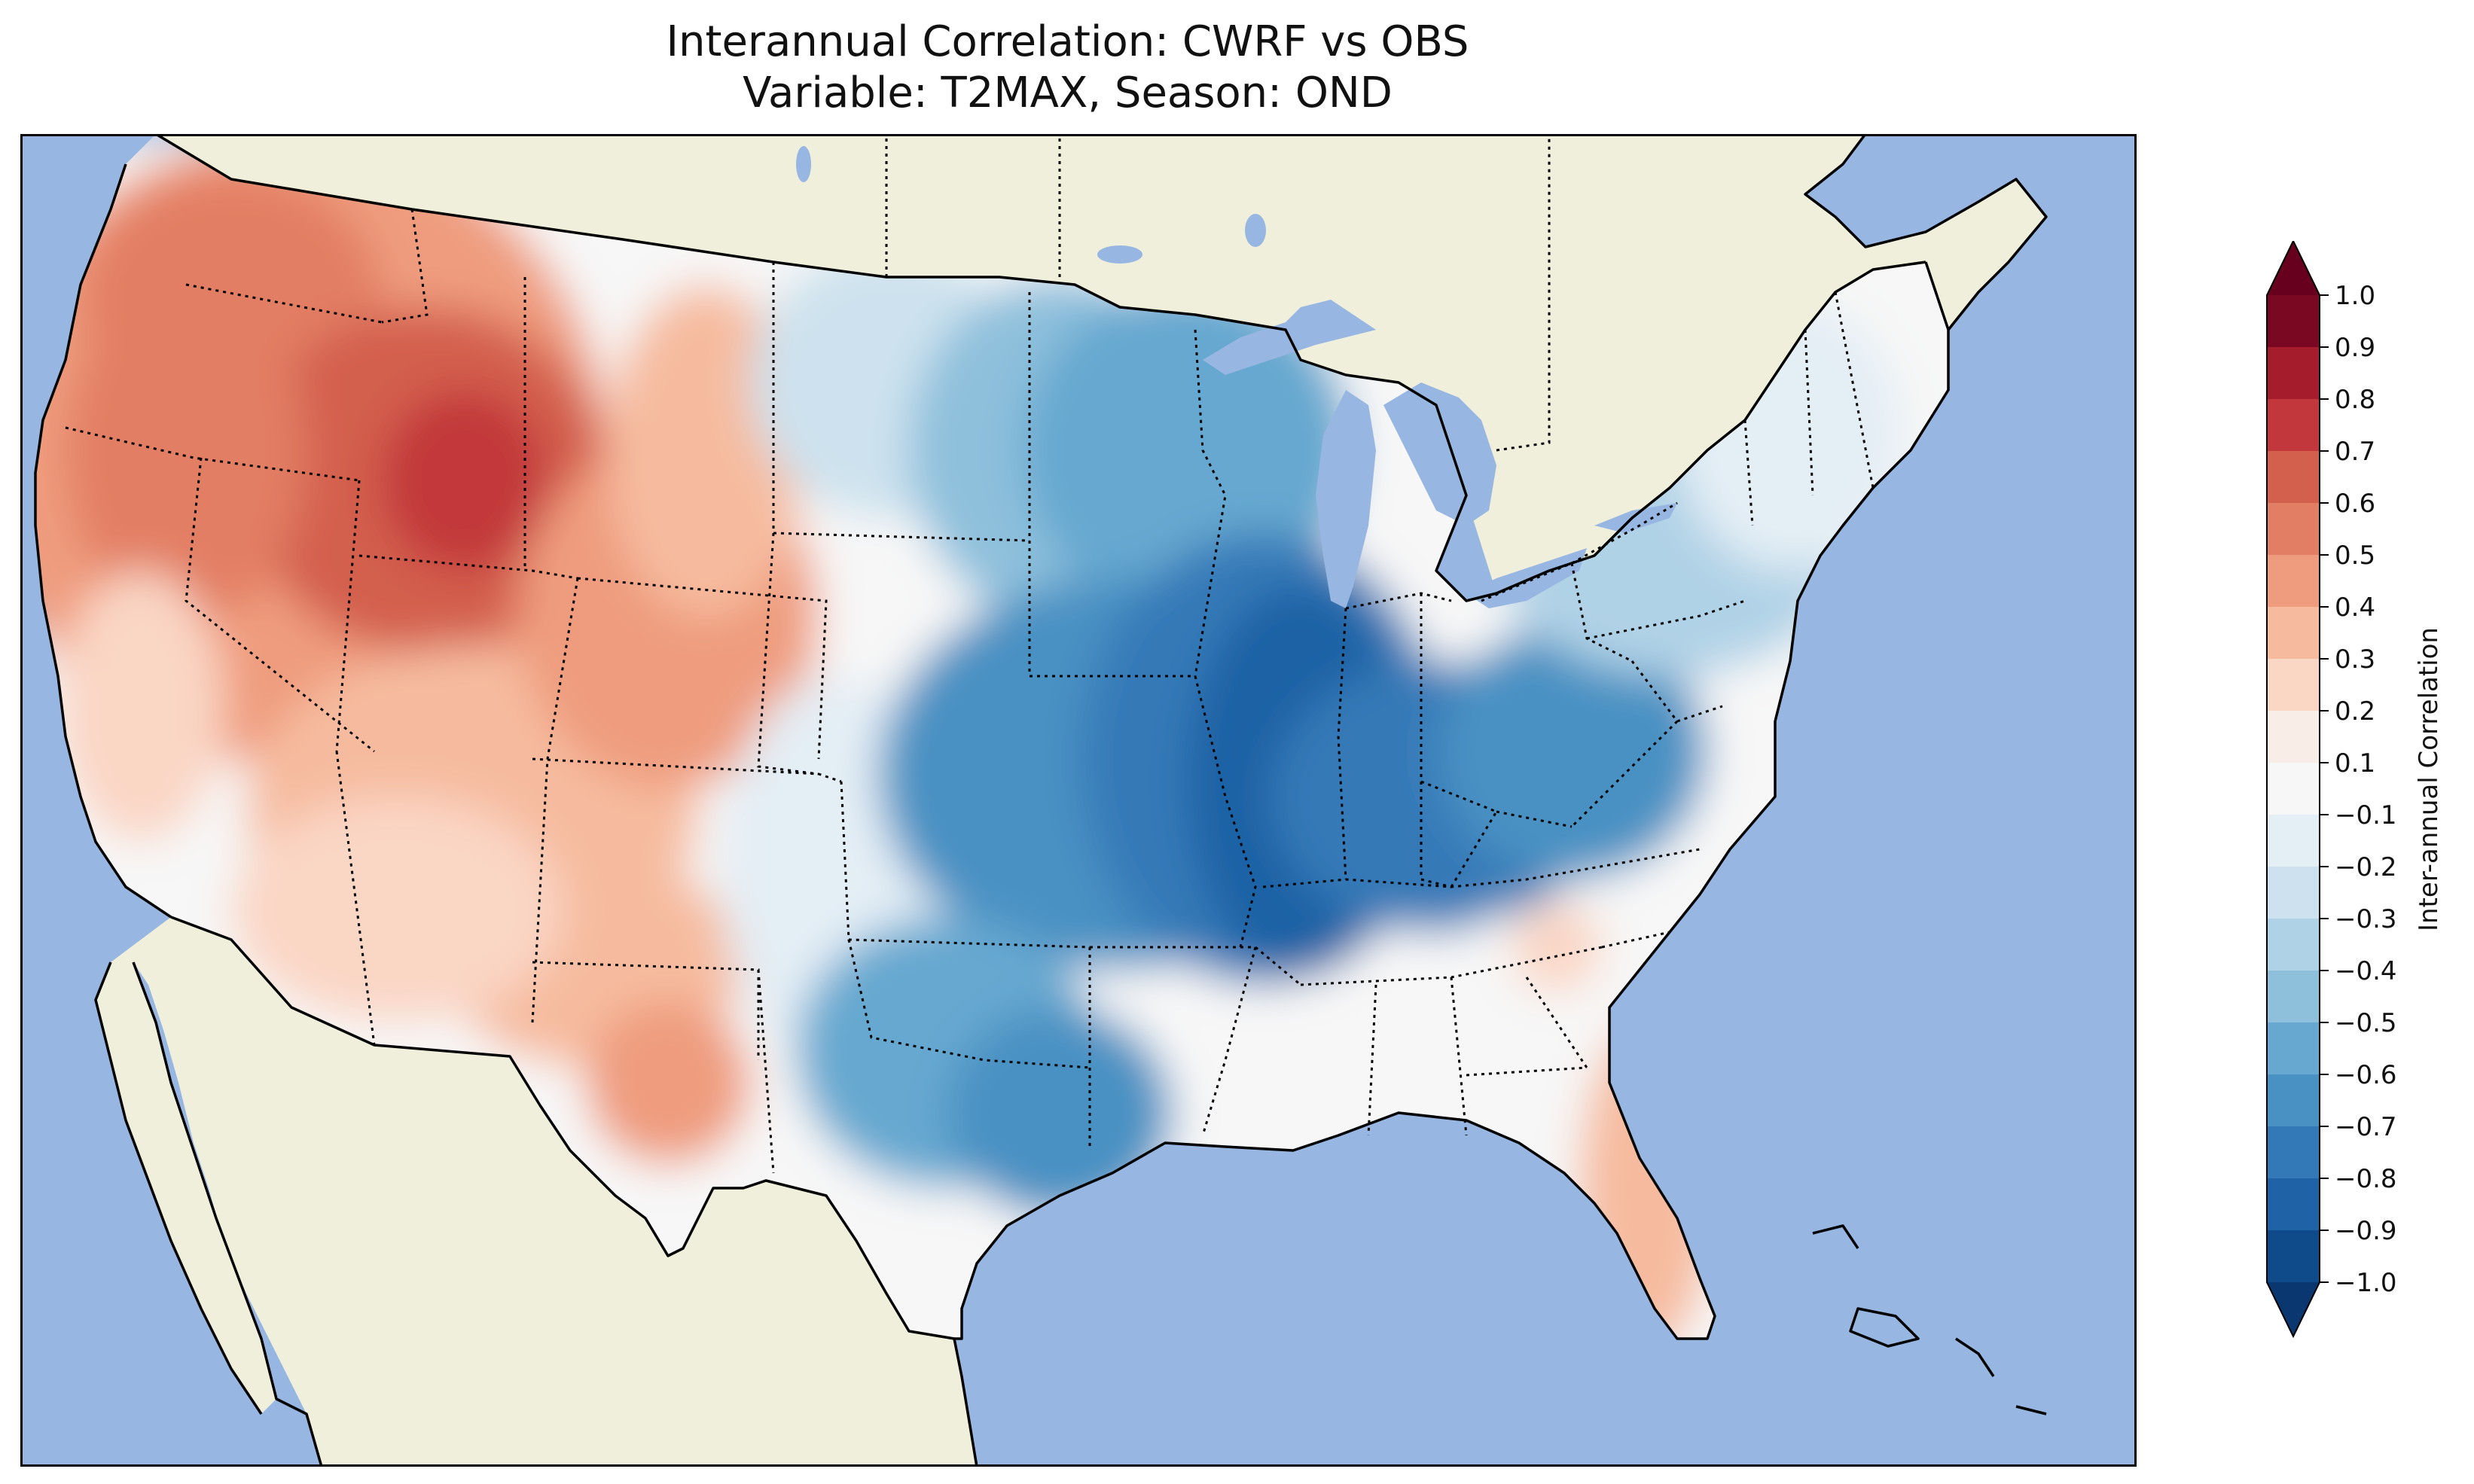  I want to click on colorbar-tick-label: −1.0, so click(2366, 1283).